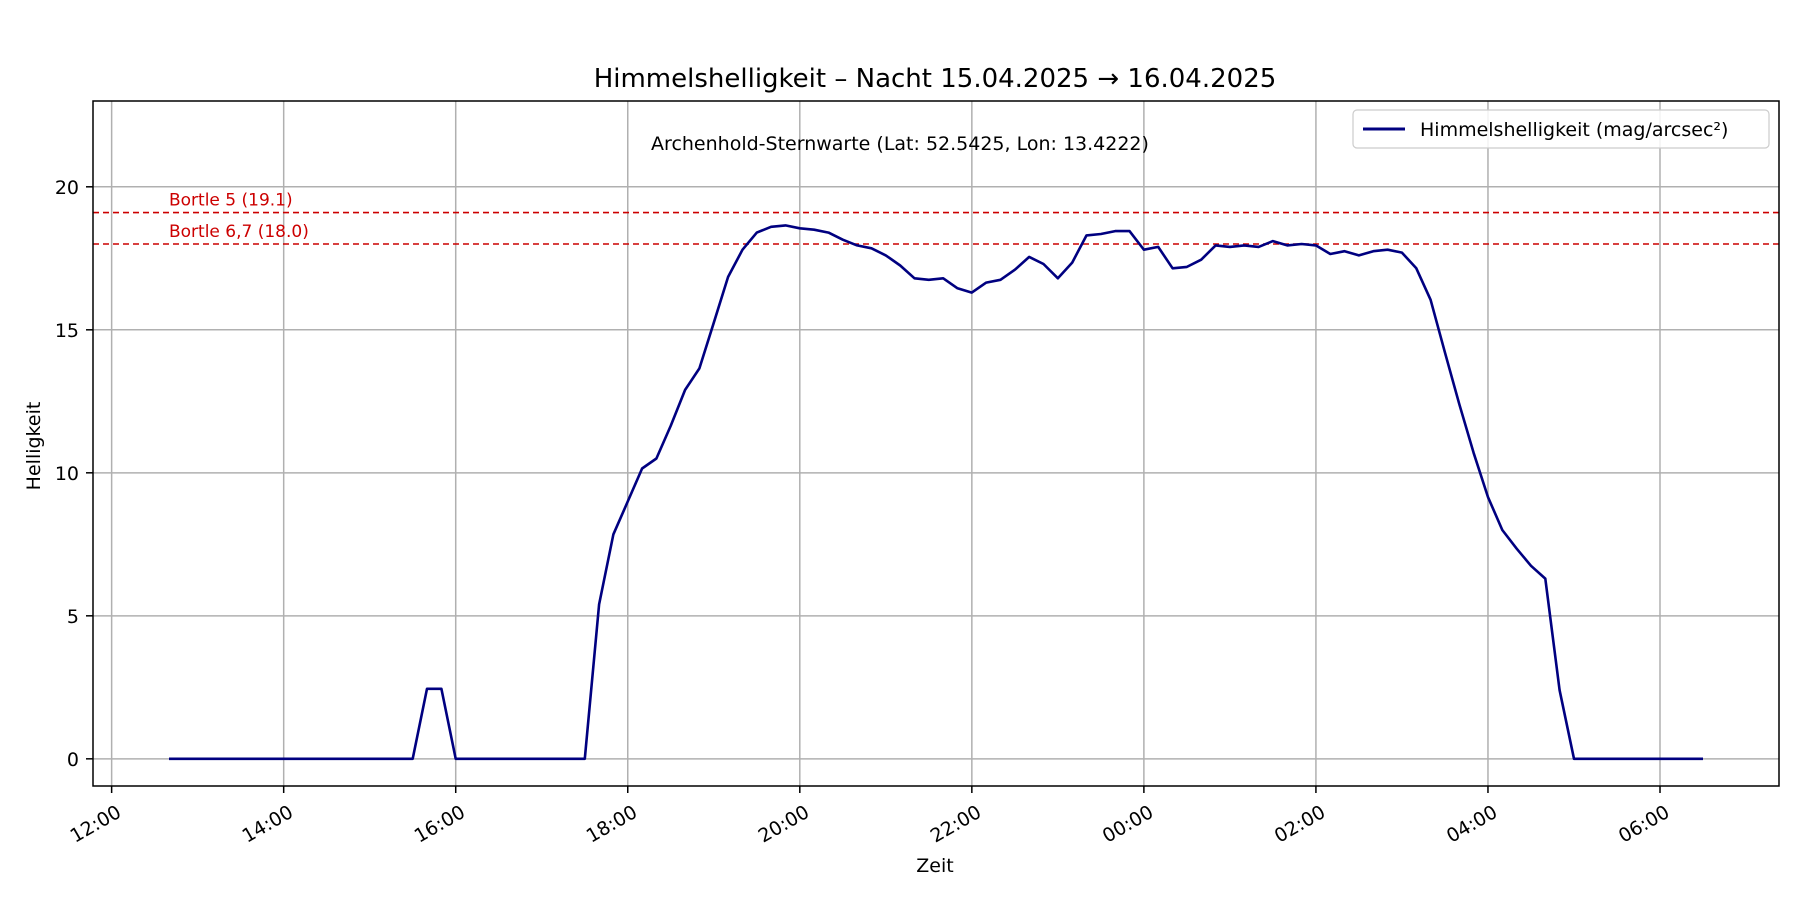 The width and height of the screenshot is (1800, 900). I want to click on reference-line-label: Bortle 5 (19.1), so click(231, 201).